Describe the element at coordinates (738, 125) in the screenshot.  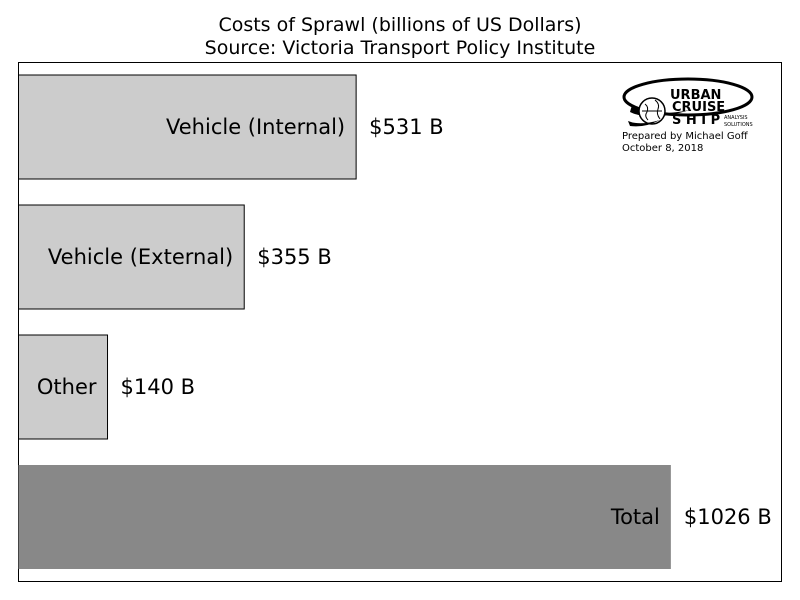
I see `logo-tagline-2: SOLUTIONS` at that location.